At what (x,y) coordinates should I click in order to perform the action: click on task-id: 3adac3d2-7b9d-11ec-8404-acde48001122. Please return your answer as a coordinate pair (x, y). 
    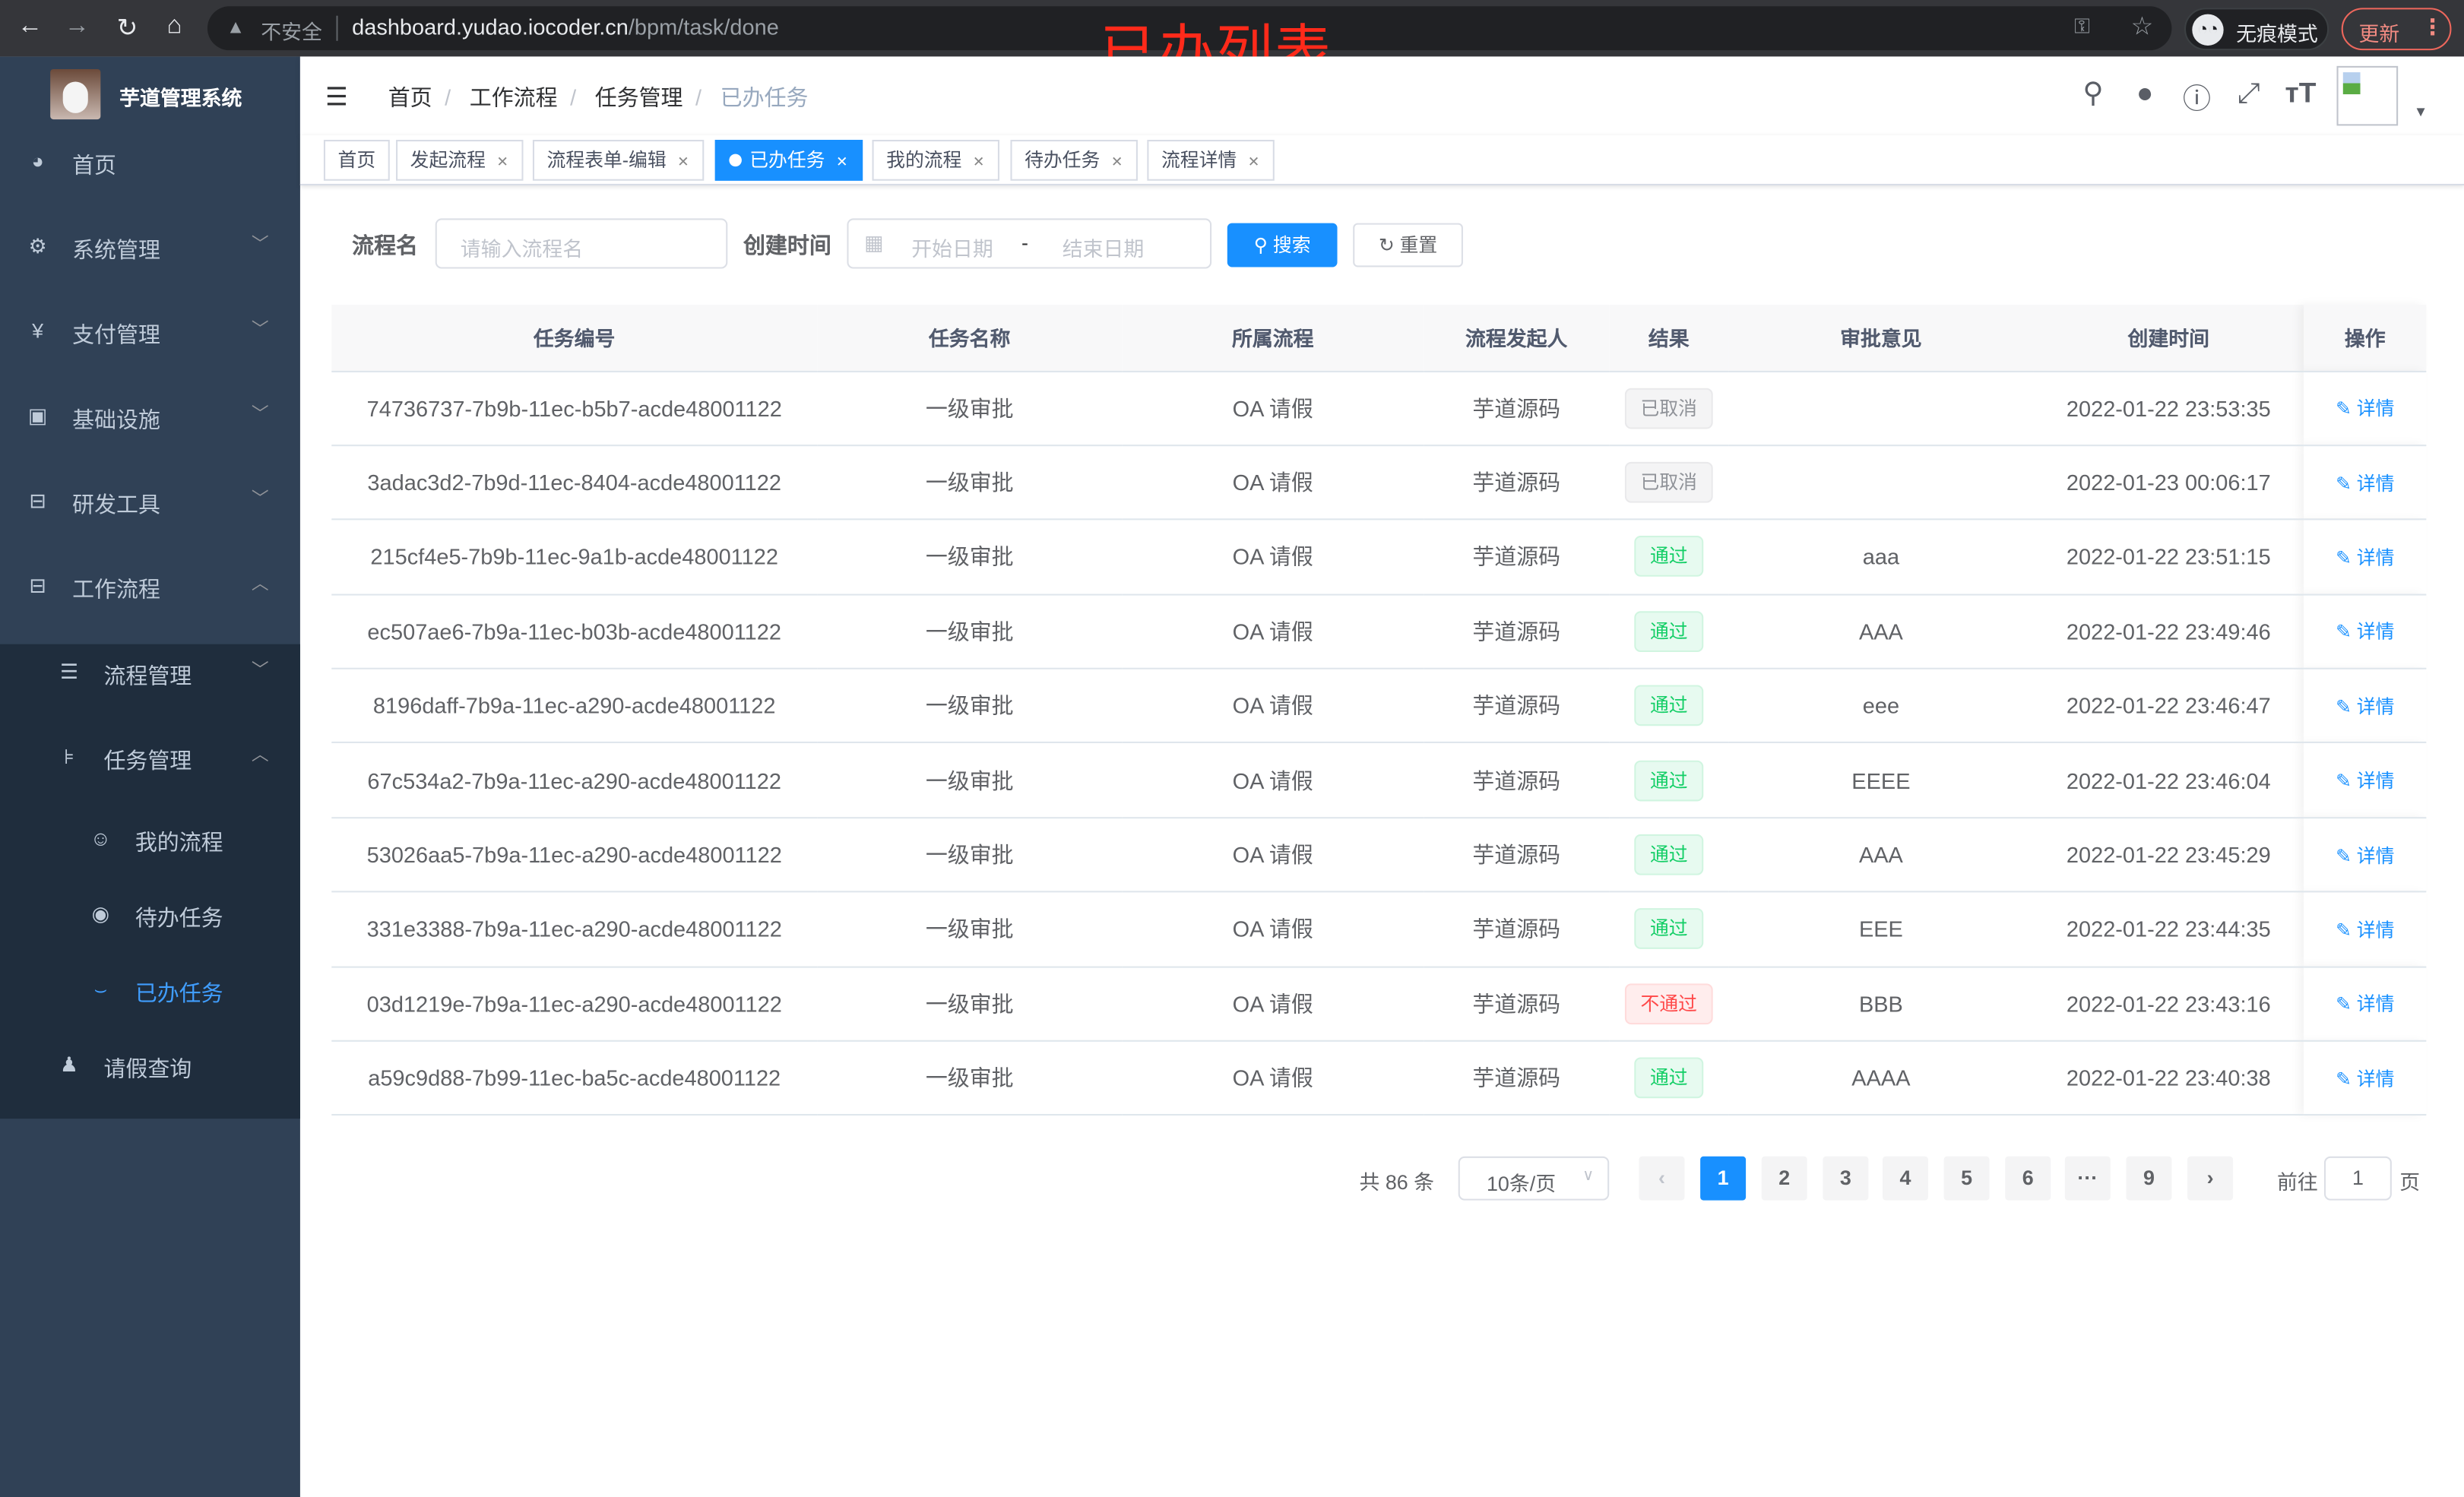
    Looking at the image, I should click on (574, 482).